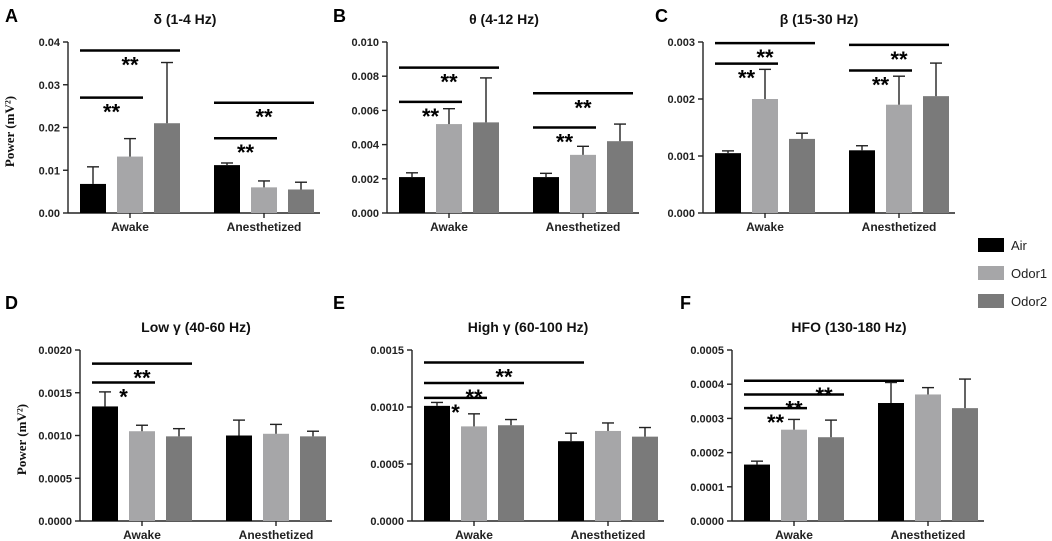 Image resolution: width=1052 pixels, height=541 pixels. Describe the element at coordinates (1029, 273) in the screenshot. I see `legend-label-odor1: Odor1` at that location.